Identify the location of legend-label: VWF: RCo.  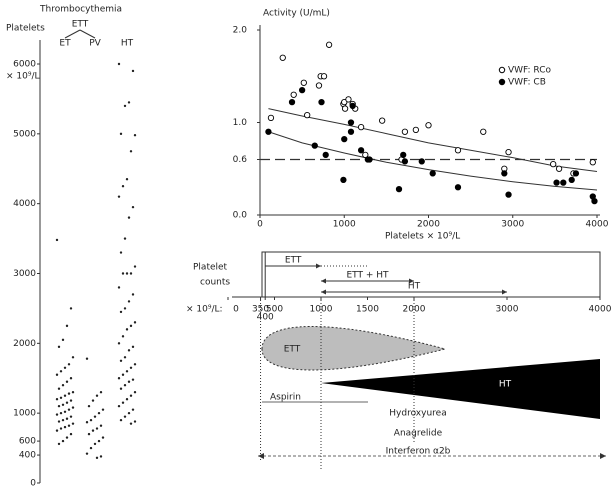
(530, 71).